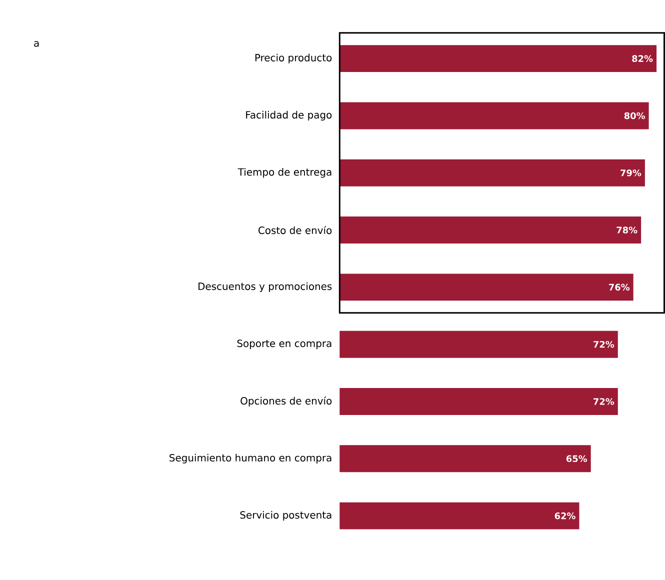 The image size is (665, 580). Describe the element at coordinates (286, 401) in the screenshot. I see `y-tick-label: Opciones de envío` at that location.